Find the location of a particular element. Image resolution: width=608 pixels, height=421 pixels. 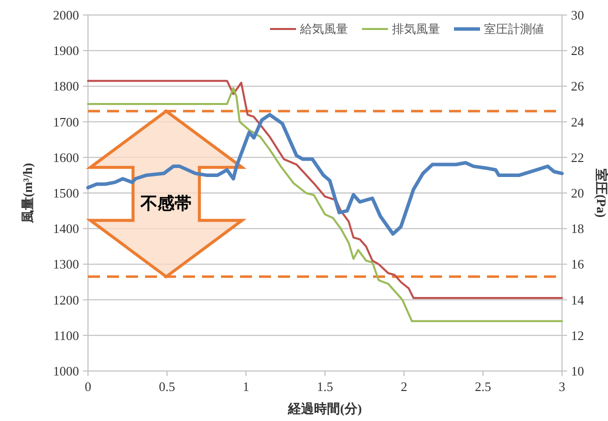

y2-axis-title: 室圧(Pa) is located at coordinates (601, 193).